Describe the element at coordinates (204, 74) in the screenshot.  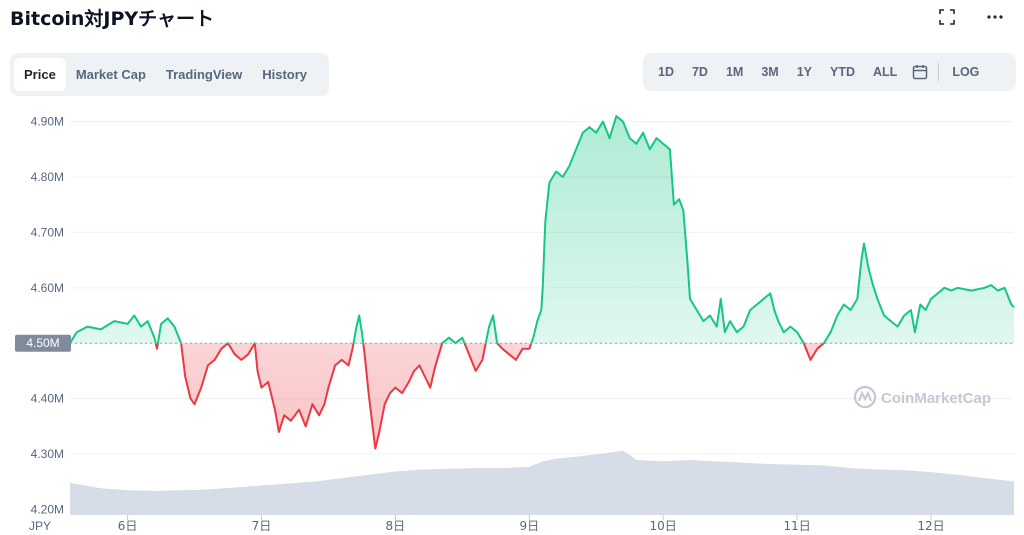
I see `tab-tradingview: TradingView` at that location.